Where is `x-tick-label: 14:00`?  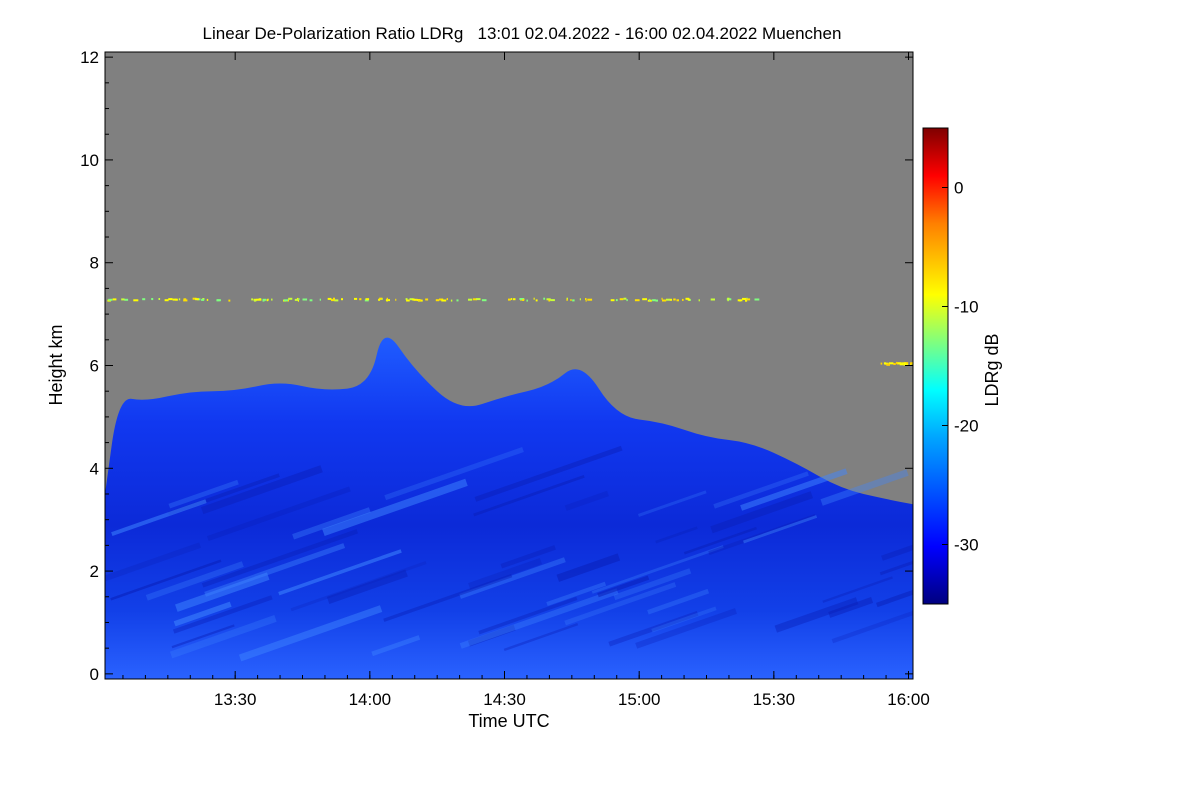
x-tick-label: 14:00 is located at coordinates (370, 699).